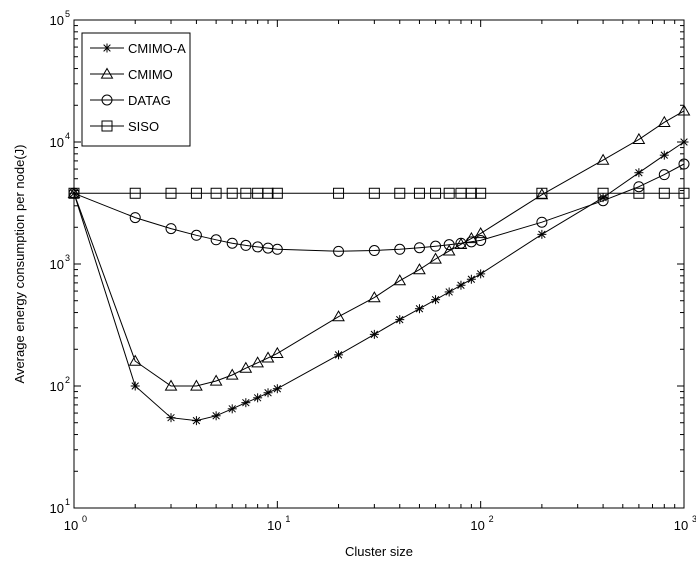  Describe the element at coordinates (84, 519) in the screenshot. I see `x-tick-exponent: 0` at that location.